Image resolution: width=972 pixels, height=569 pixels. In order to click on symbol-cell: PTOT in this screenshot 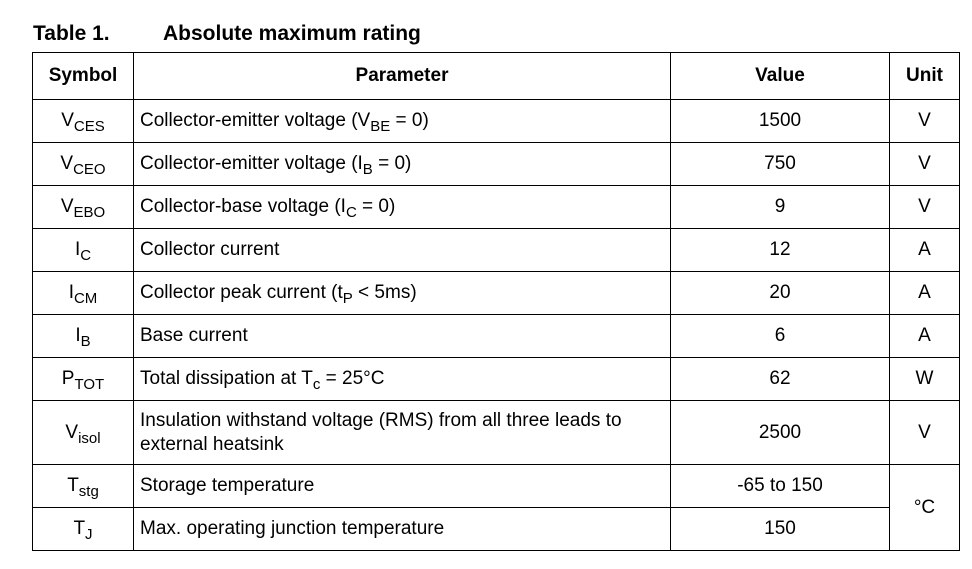, I will do `click(83, 379)`.